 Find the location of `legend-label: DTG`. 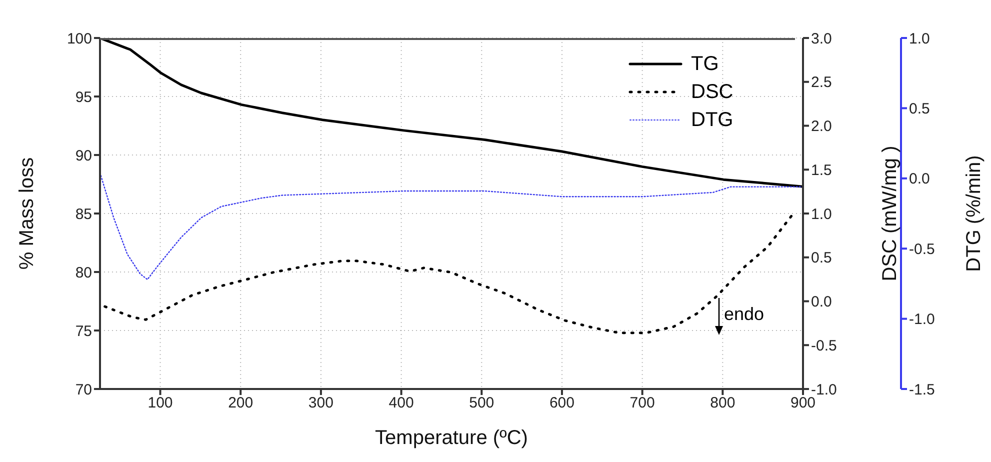

legend-label: DTG is located at coordinates (712, 120).